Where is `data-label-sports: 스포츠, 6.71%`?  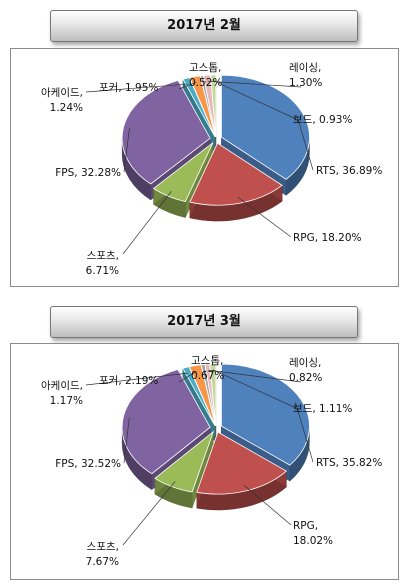
data-label-sports: 스포츠, 6.71% is located at coordinates (102, 263).